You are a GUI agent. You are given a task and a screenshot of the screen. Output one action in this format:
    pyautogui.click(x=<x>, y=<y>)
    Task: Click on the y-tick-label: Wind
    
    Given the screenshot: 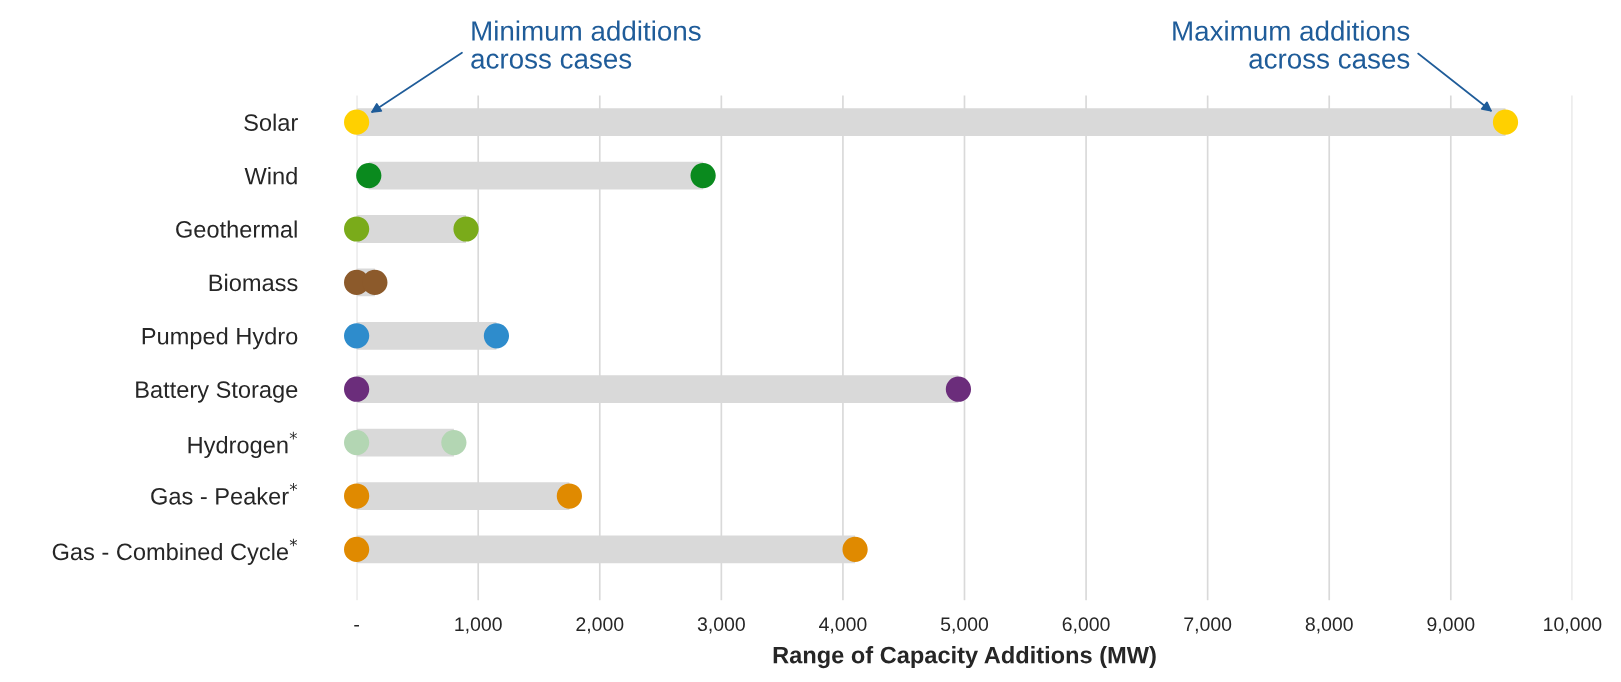 What is the action you would take?
    pyautogui.click(x=270, y=176)
    